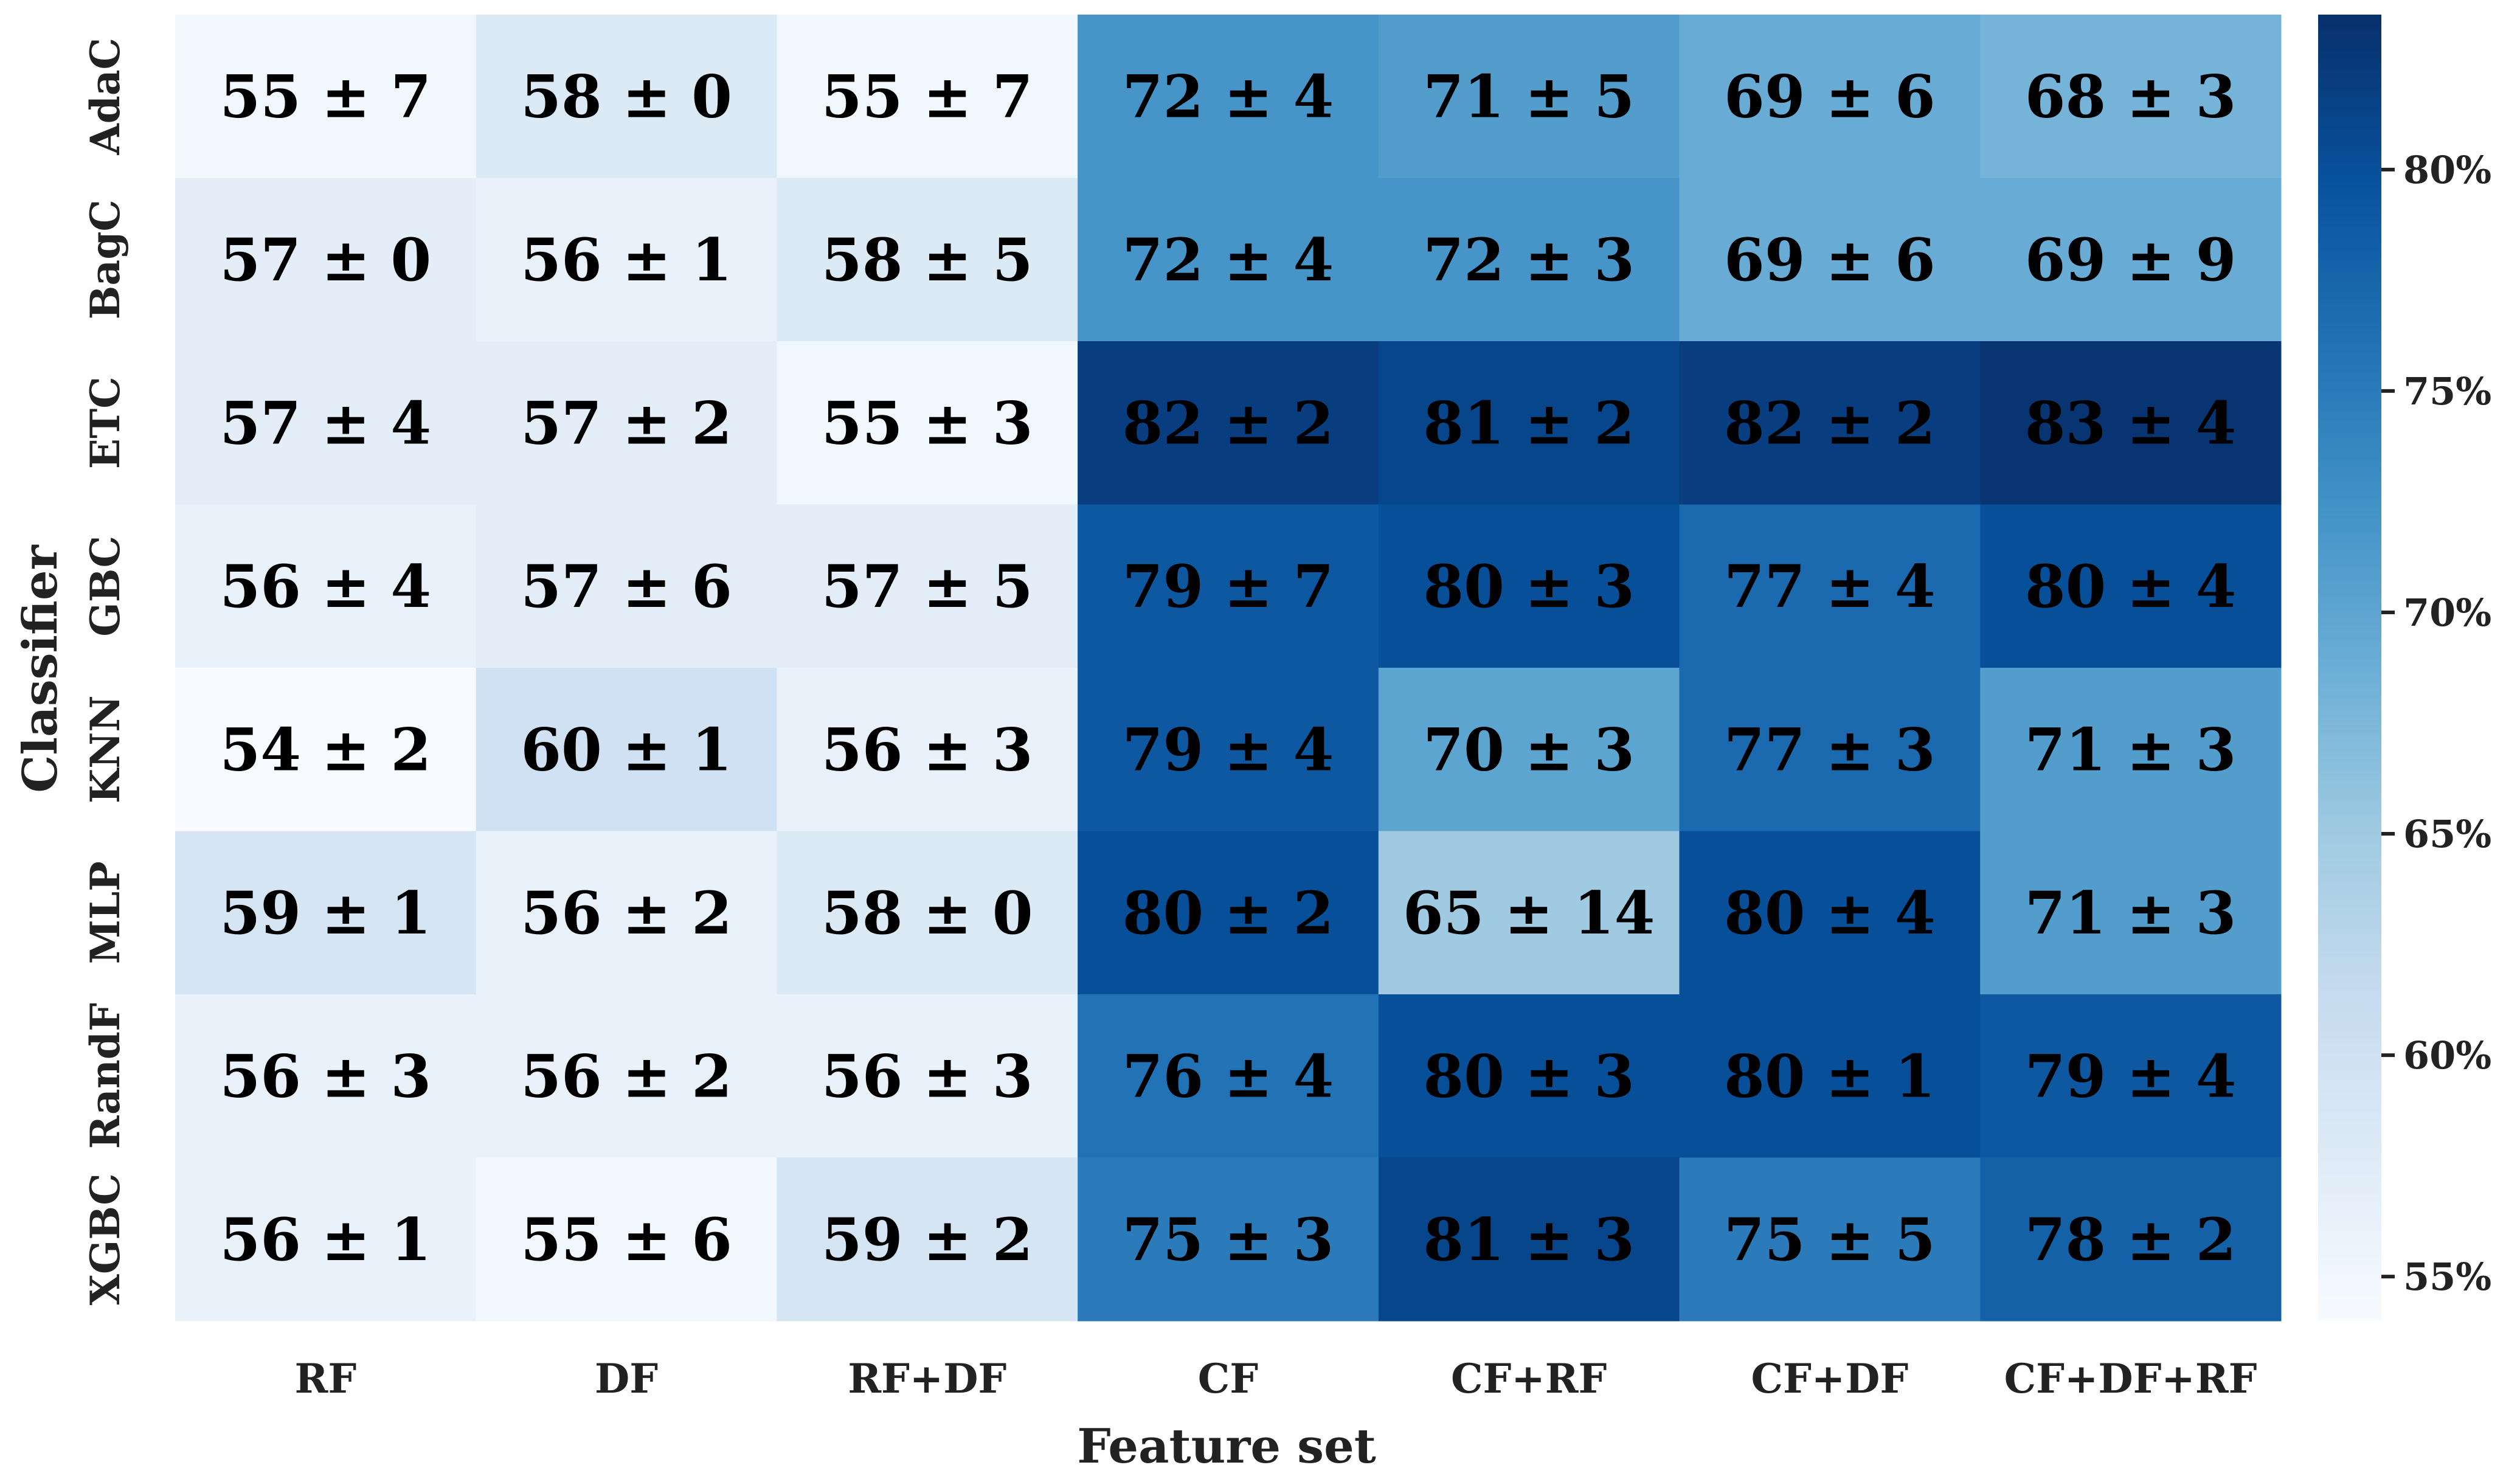 Image resolution: width=2520 pixels, height=1479 pixels. Describe the element at coordinates (105, 671) in the screenshot. I see `y-tick-labels: AdaC BagC ETC GBC KNN MLP RandF XGBC` at that location.